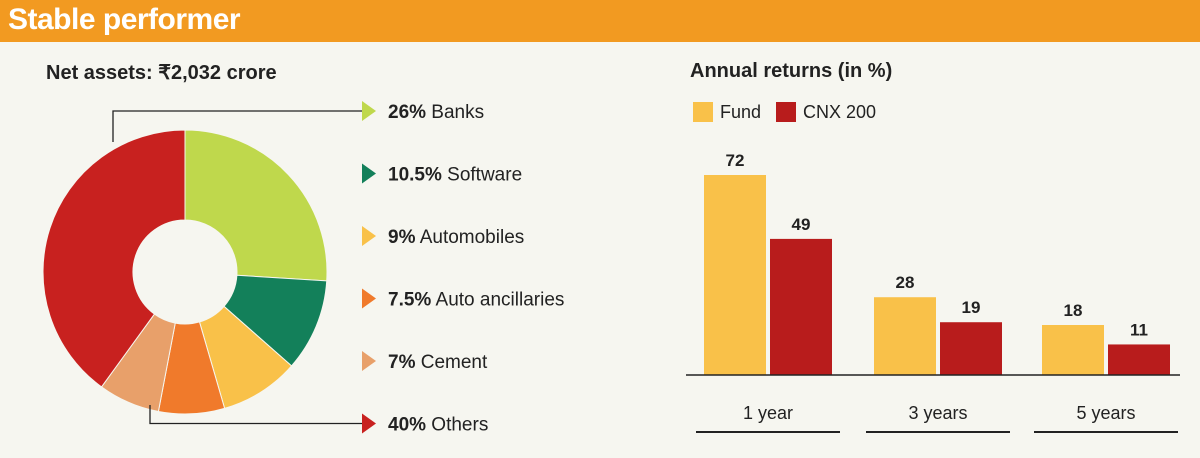 The width and height of the screenshot is (1200, 458). What do you see at coordinates (1073, 310) in the screenshot?
I see `bar-value-label: 18` at bounding box center [1073, 310].